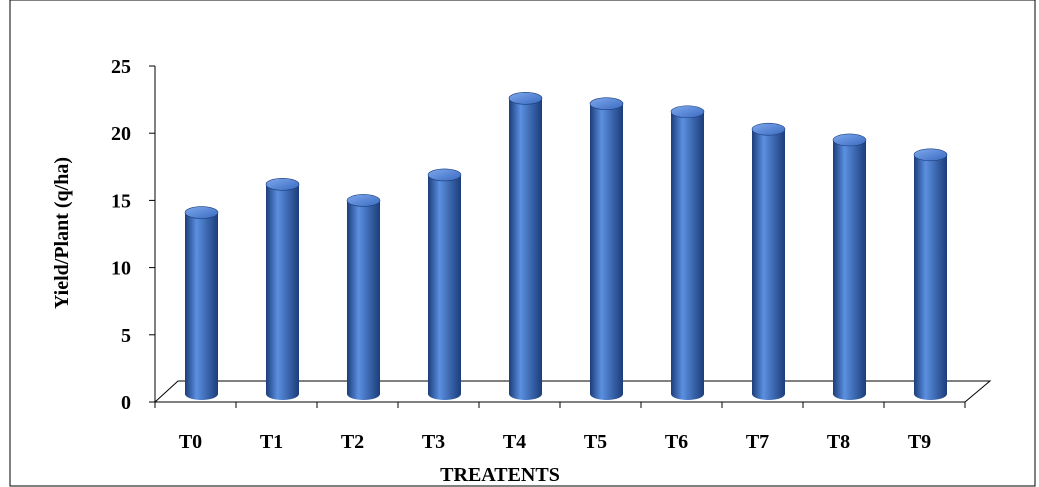 This screenshot has width=1039, height=487. What do you see at coordinates (514, 442) in the screenshot?
I see `x-tick-label: T4` at bounding box center [514, 442].